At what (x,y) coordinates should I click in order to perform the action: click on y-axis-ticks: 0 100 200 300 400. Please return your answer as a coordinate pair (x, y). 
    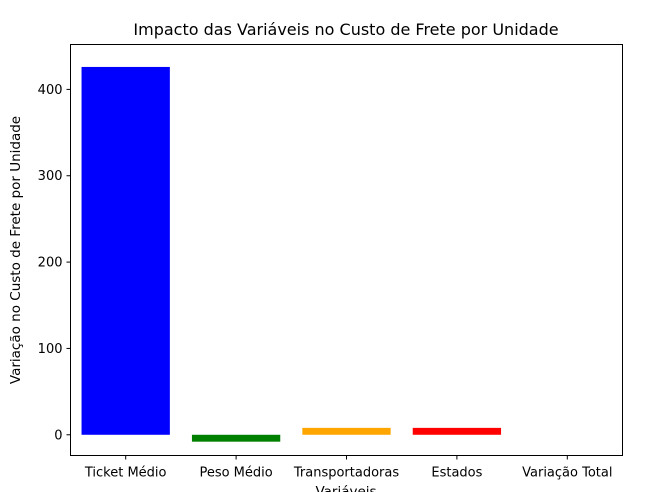
    Looking at the image, I should click on (54, 263).